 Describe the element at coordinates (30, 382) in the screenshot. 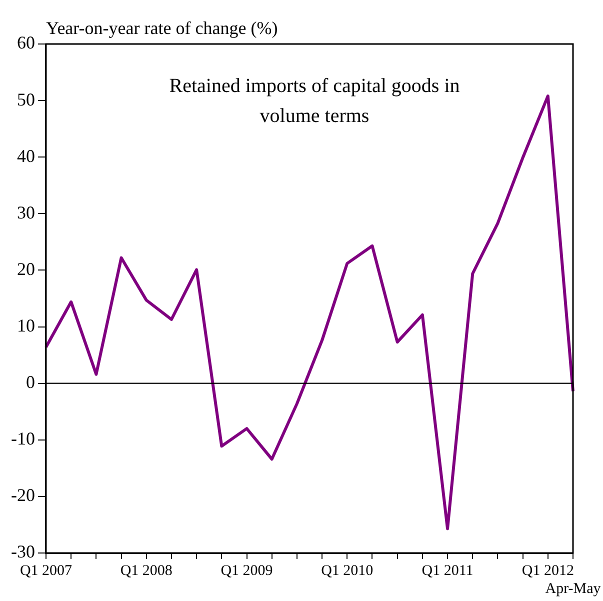

I see `y-tick-label: 0` at that location.